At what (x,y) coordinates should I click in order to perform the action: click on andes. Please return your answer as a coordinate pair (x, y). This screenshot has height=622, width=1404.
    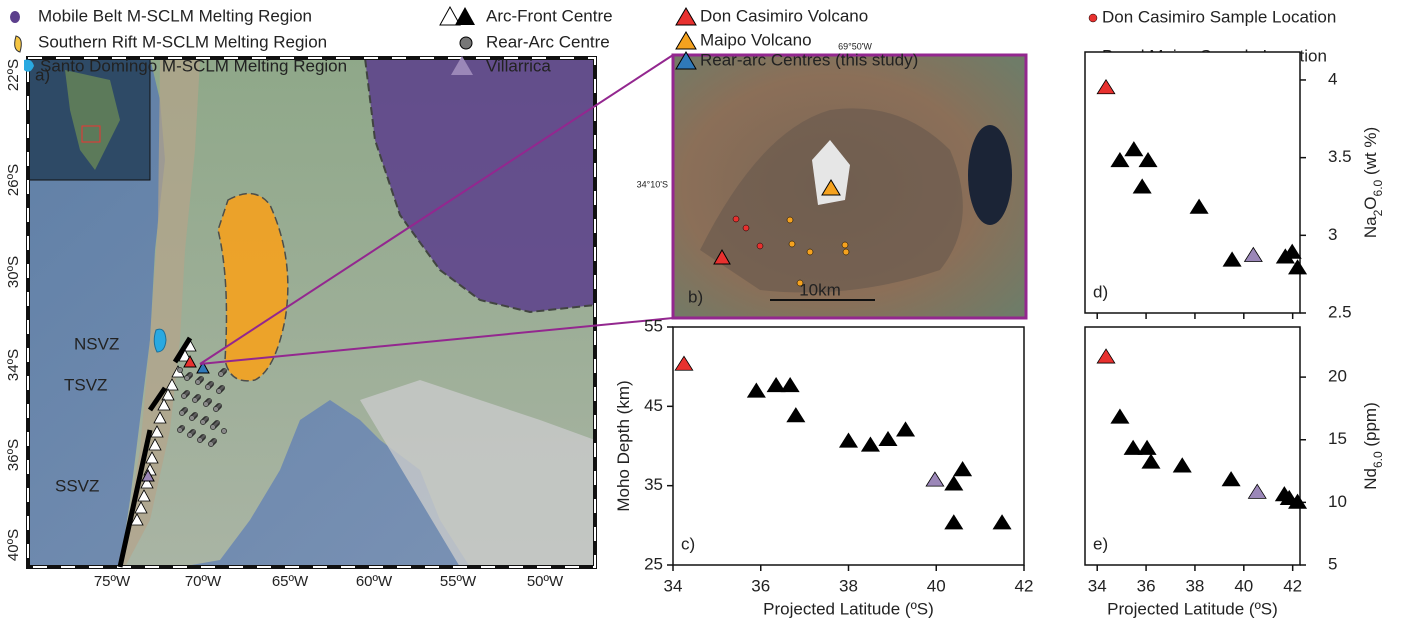
    Looking at the image, I should click on (160, 313).